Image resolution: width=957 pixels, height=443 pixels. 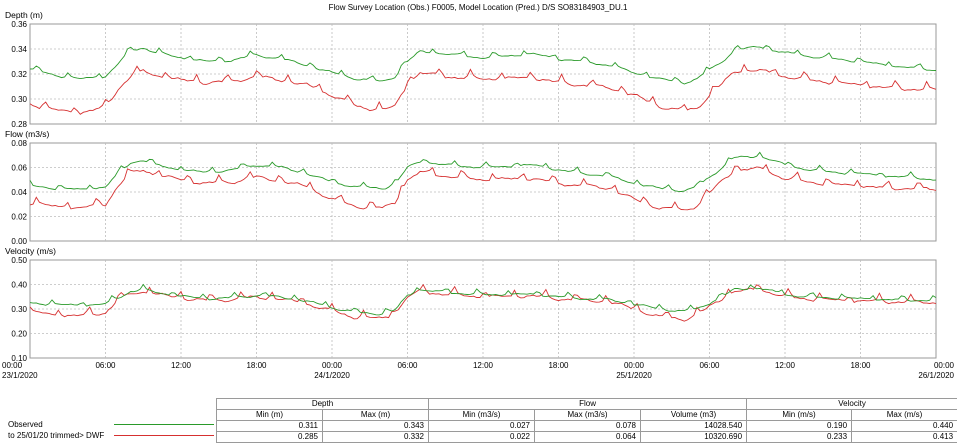 What do you see at coordinates (904, 415) in the screenshot?
I see `stats-col-header: Max (m/s)` at bounding box center [904, 415].